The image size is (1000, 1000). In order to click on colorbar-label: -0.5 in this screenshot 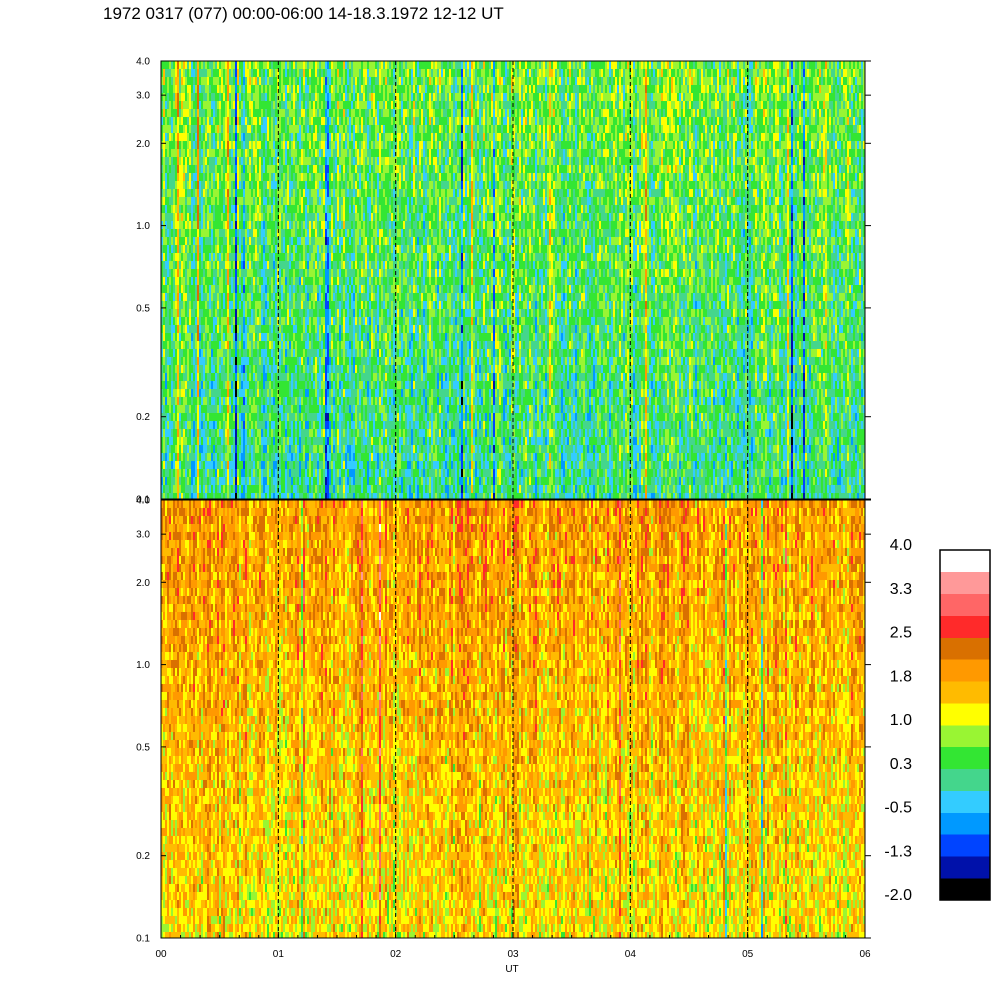, I will do `click(898, 808)`.